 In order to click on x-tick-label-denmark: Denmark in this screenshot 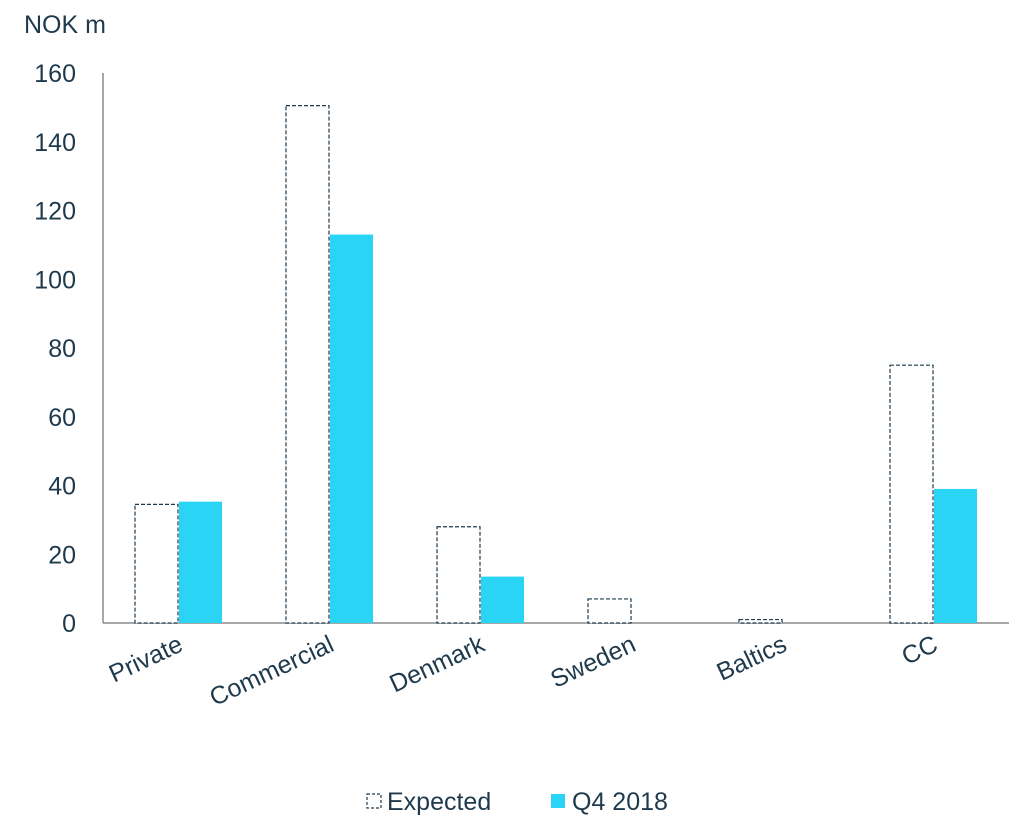, I will do `click(437, 664)`.